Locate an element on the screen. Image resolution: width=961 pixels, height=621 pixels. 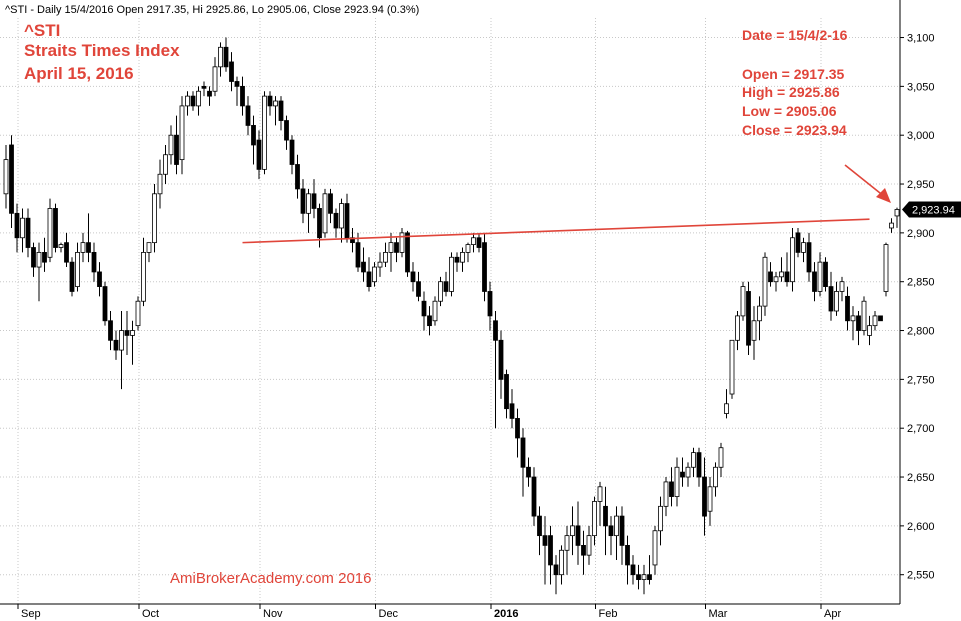
y-tick-label: 2,900 is located at coordinates (921, 234).